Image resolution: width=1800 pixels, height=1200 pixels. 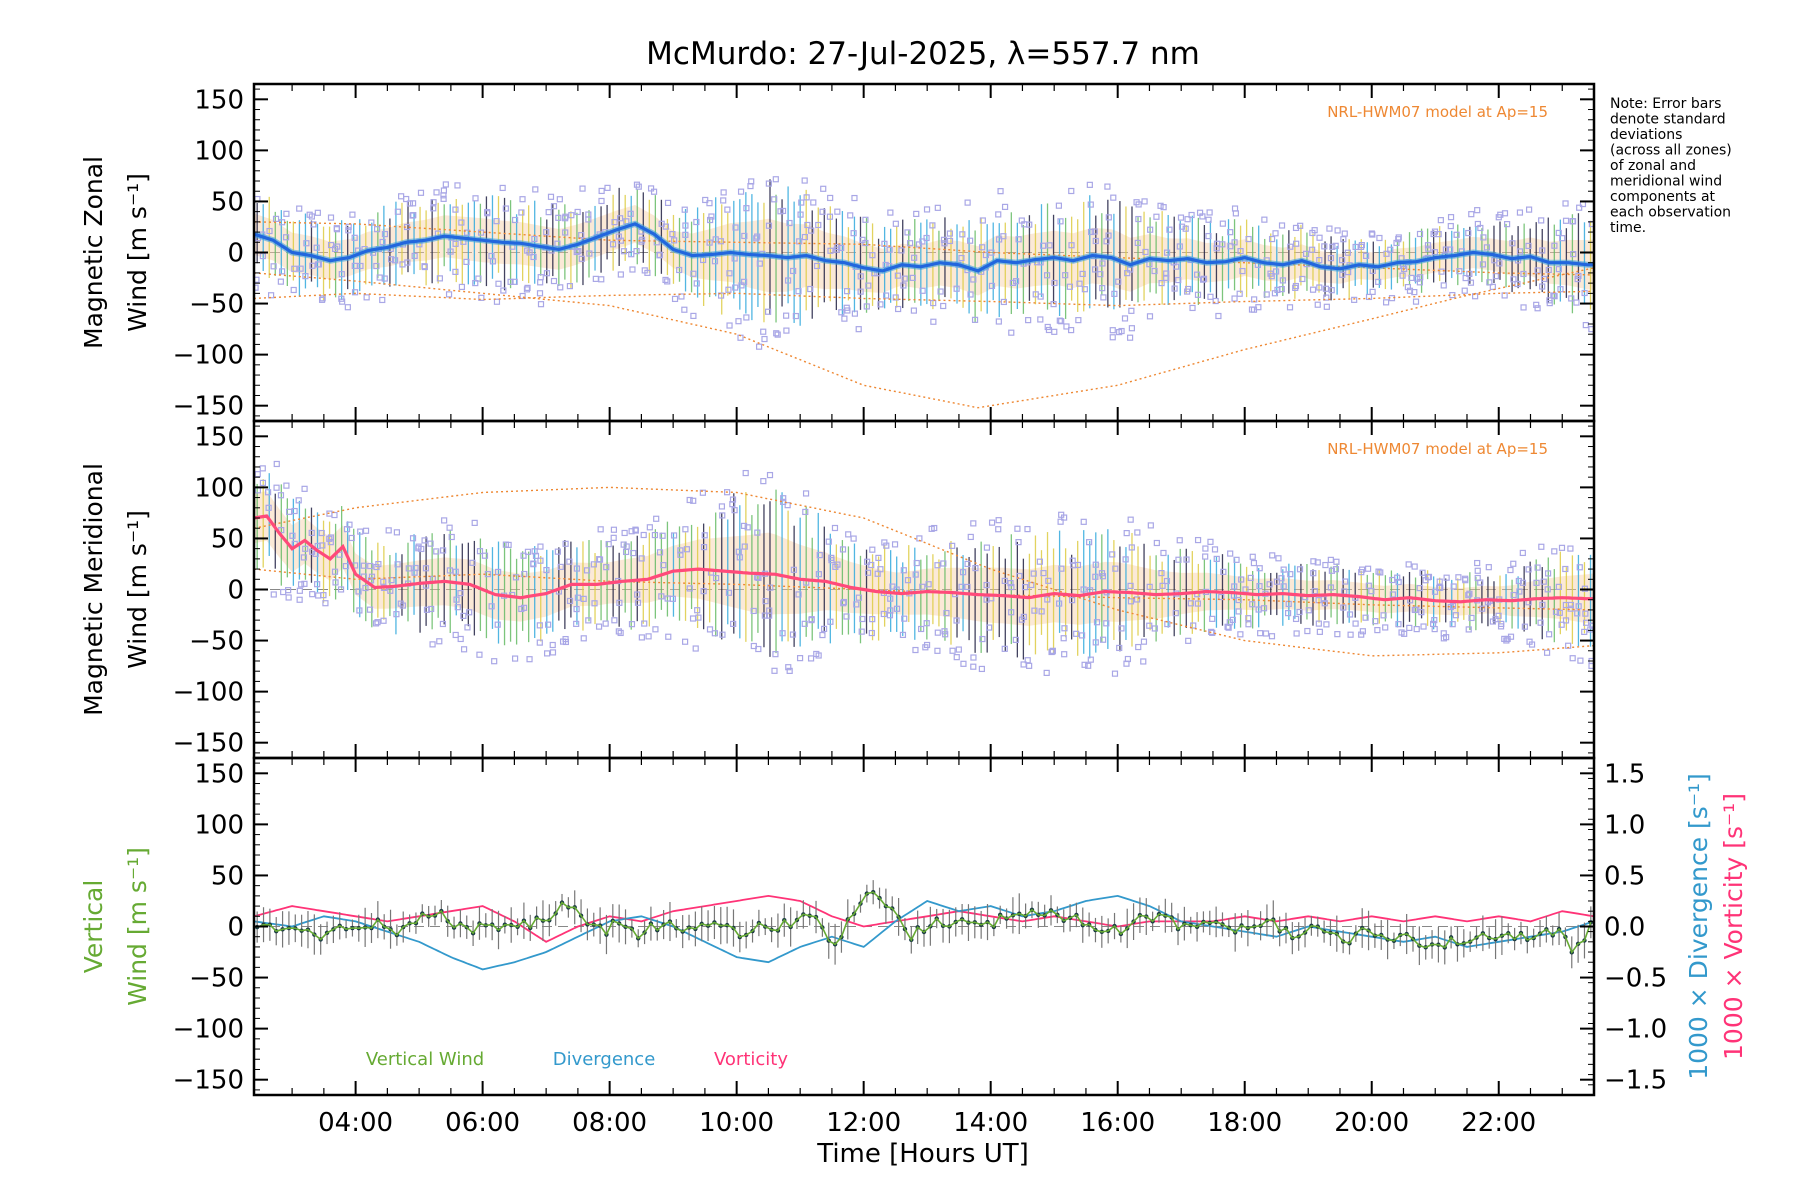 What do you see at coordinates (924, 247) in the screenshot?
I see `mean-wind-line` at bounding box center [924, 247].